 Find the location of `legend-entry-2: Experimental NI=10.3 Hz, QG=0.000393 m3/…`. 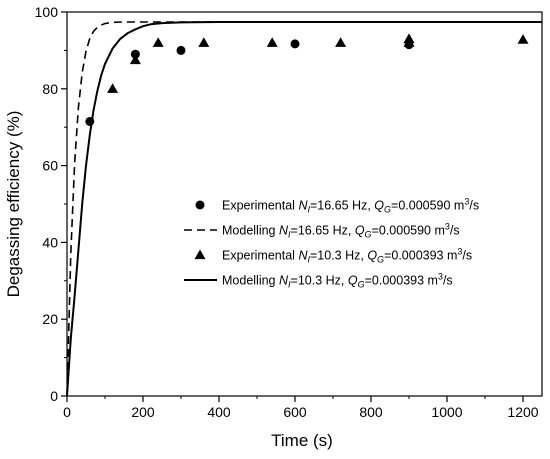

legend-entry-2: Experimental NI=10.3 Hz, QG=0.000393 m3/… is located at coordinates (347, 256).